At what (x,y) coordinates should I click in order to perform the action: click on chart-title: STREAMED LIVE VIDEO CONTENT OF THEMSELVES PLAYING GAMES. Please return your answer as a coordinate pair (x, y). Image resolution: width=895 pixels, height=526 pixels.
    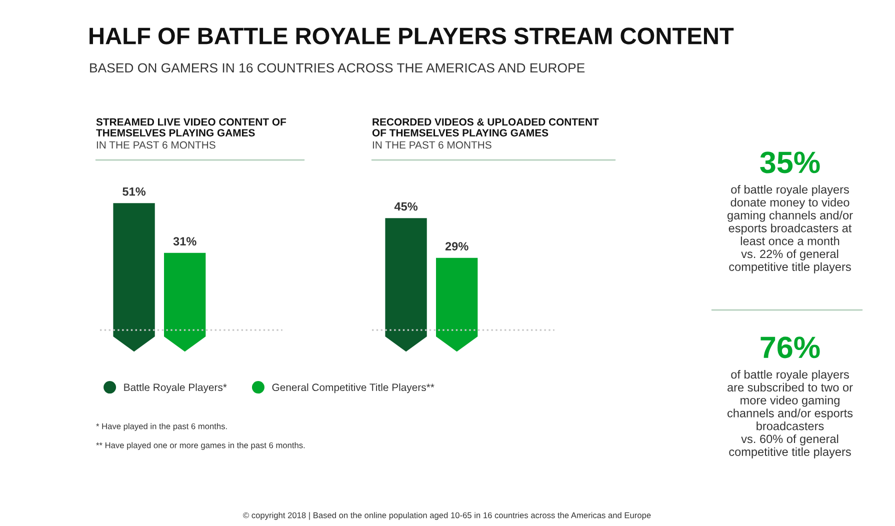
    Looking at the image, I should click on (191, 127).